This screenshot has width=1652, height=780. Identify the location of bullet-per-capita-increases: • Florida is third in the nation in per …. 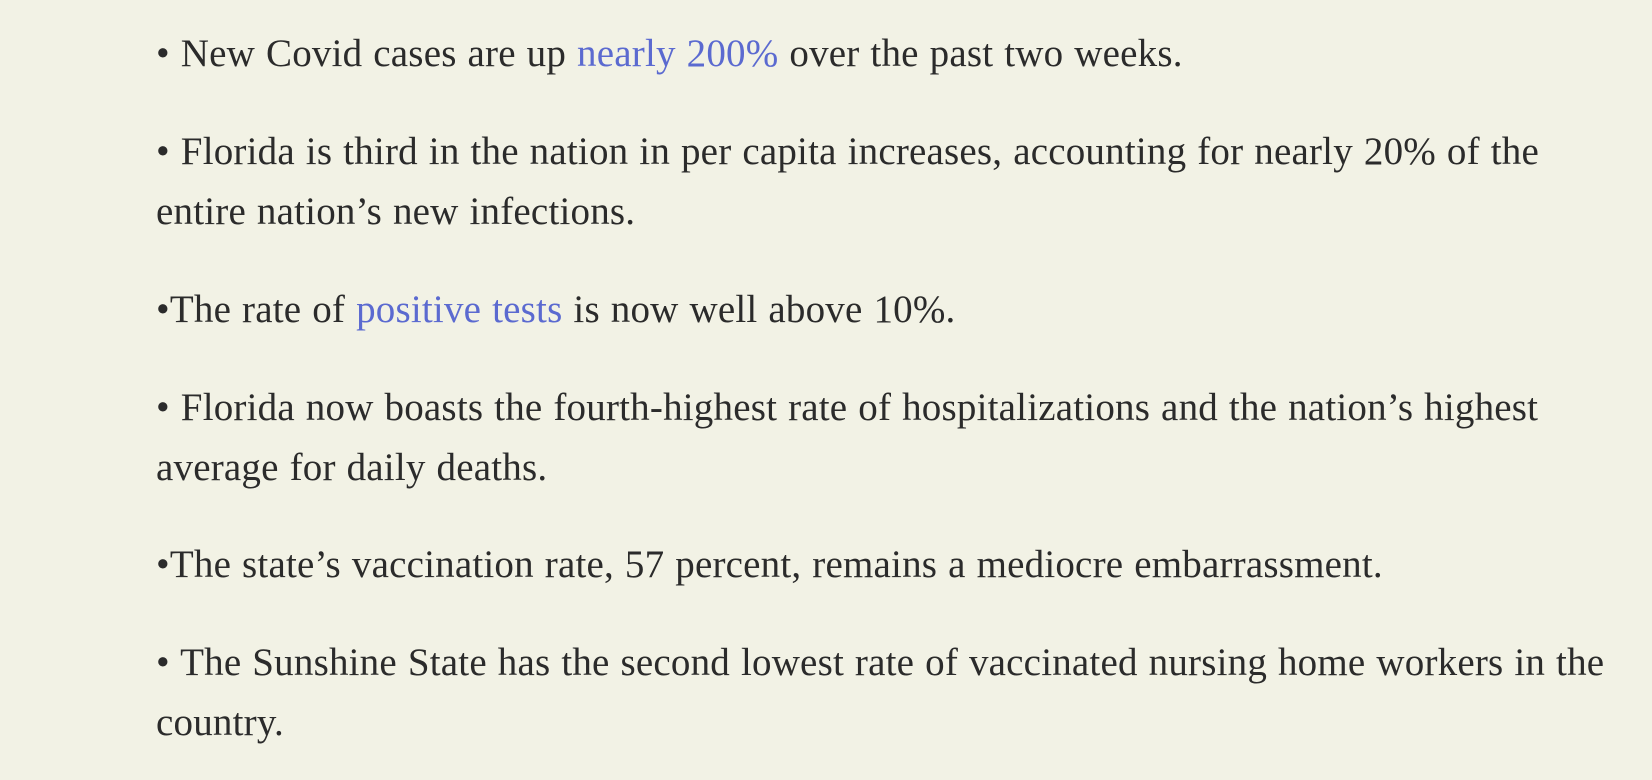
(891, 182).